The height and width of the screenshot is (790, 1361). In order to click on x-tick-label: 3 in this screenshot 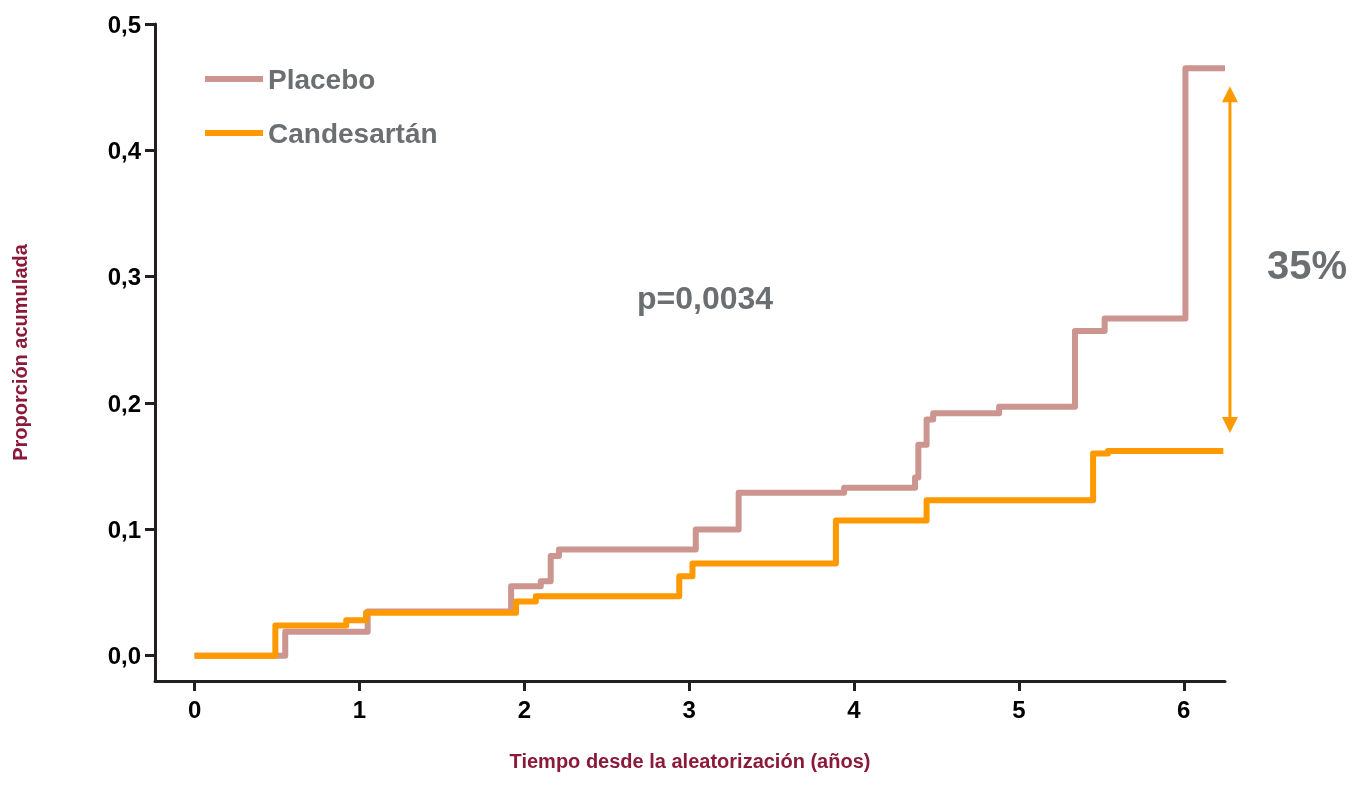, I will do `click(689, 709)`.